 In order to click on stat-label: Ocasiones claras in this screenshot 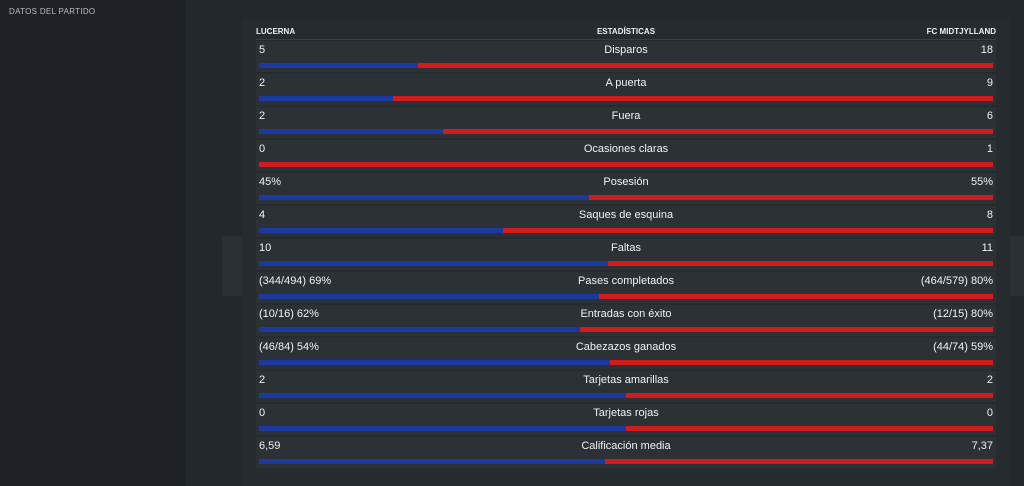, I will do `click(626, 149)`.